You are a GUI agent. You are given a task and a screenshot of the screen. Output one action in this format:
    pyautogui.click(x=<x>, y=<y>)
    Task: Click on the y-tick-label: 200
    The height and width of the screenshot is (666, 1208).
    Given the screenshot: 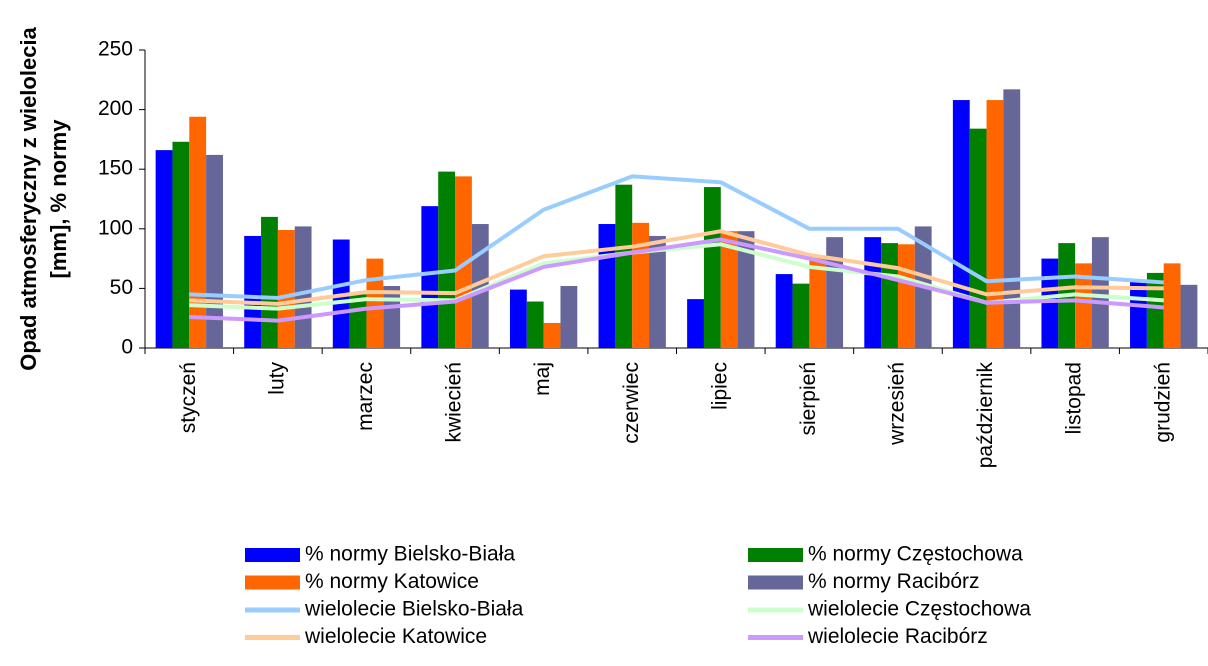 What is the action you would take?
    pyautogui.click(x=115, y=108)
    